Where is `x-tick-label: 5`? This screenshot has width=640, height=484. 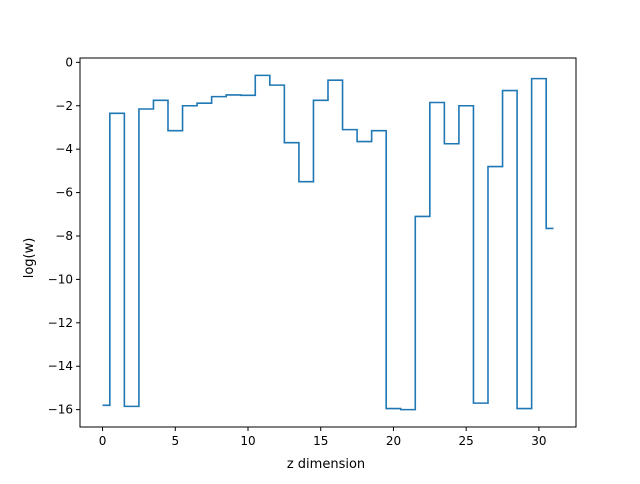
x-tick-label: 5 is located at coordinates (175, 441).